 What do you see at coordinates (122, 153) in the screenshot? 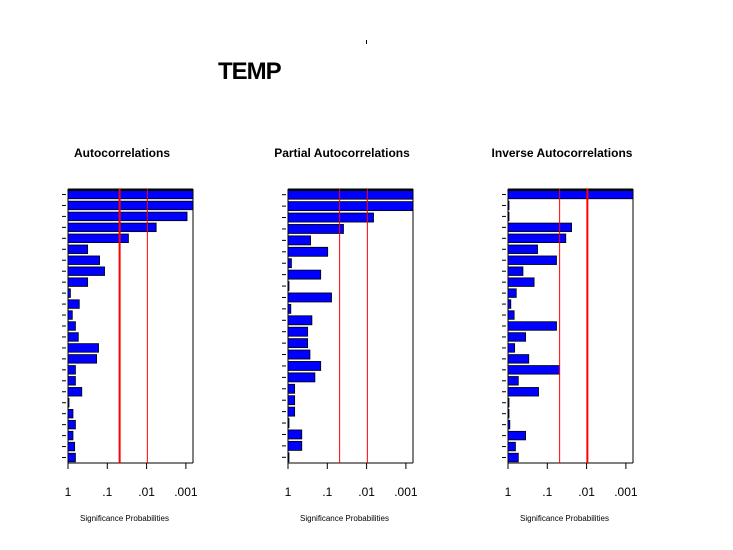
I see `panel-title-0: Autocorrelations` at bounding box center [122, 153].